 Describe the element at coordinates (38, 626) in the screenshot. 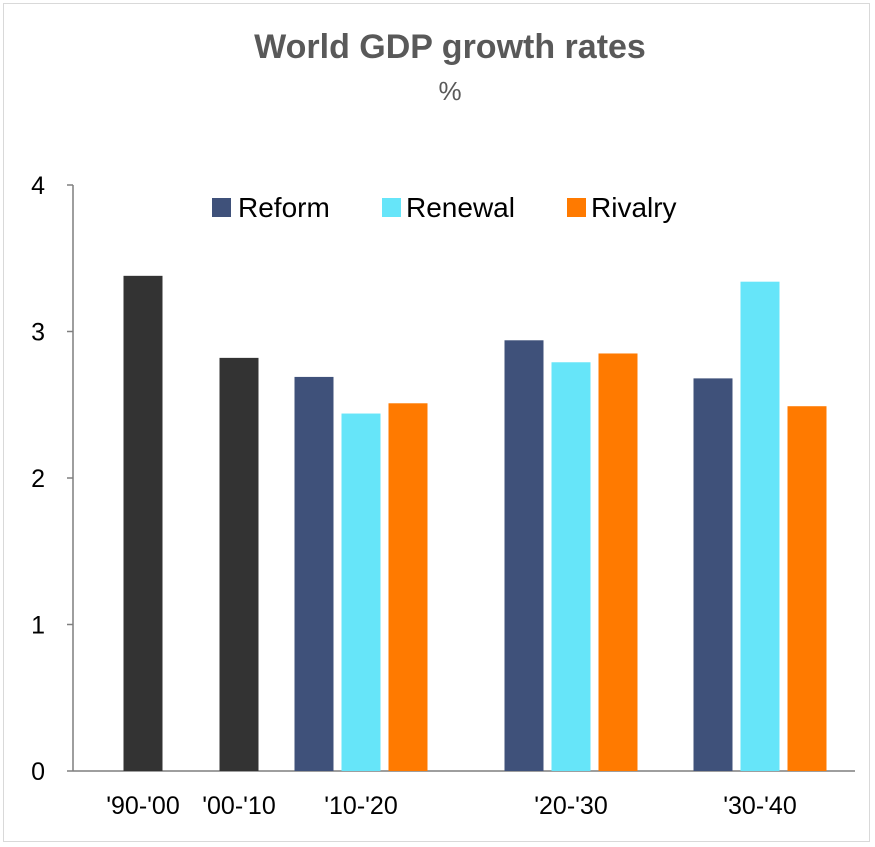

I see `y-tick-label: 1` at that location.